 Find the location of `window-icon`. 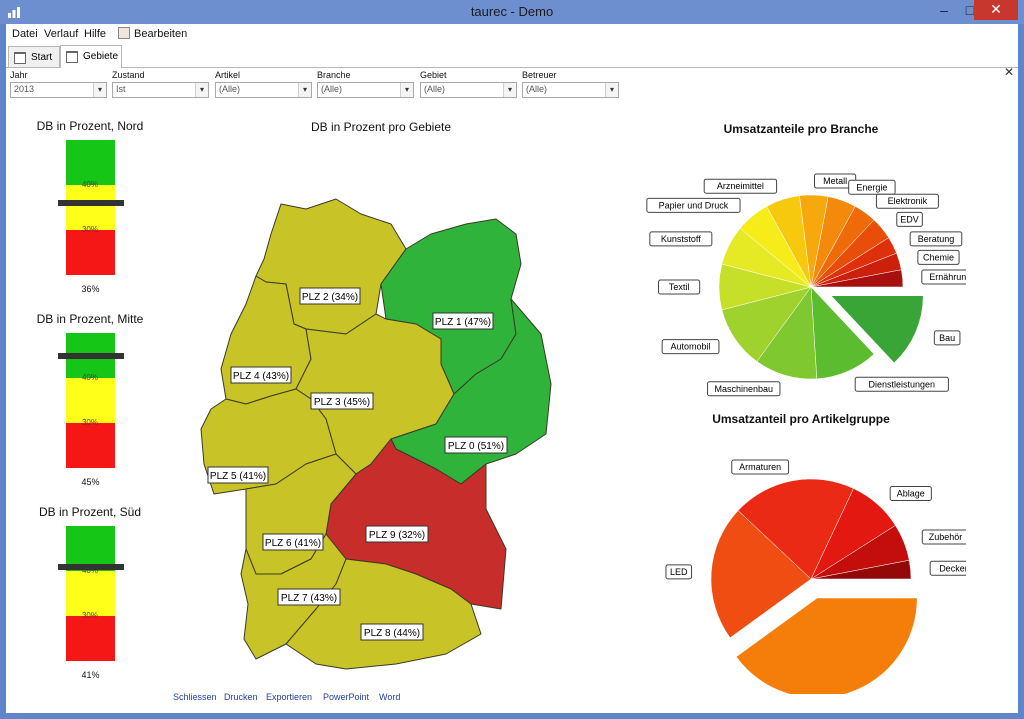

window-icon is located at coordinates (72, 57).